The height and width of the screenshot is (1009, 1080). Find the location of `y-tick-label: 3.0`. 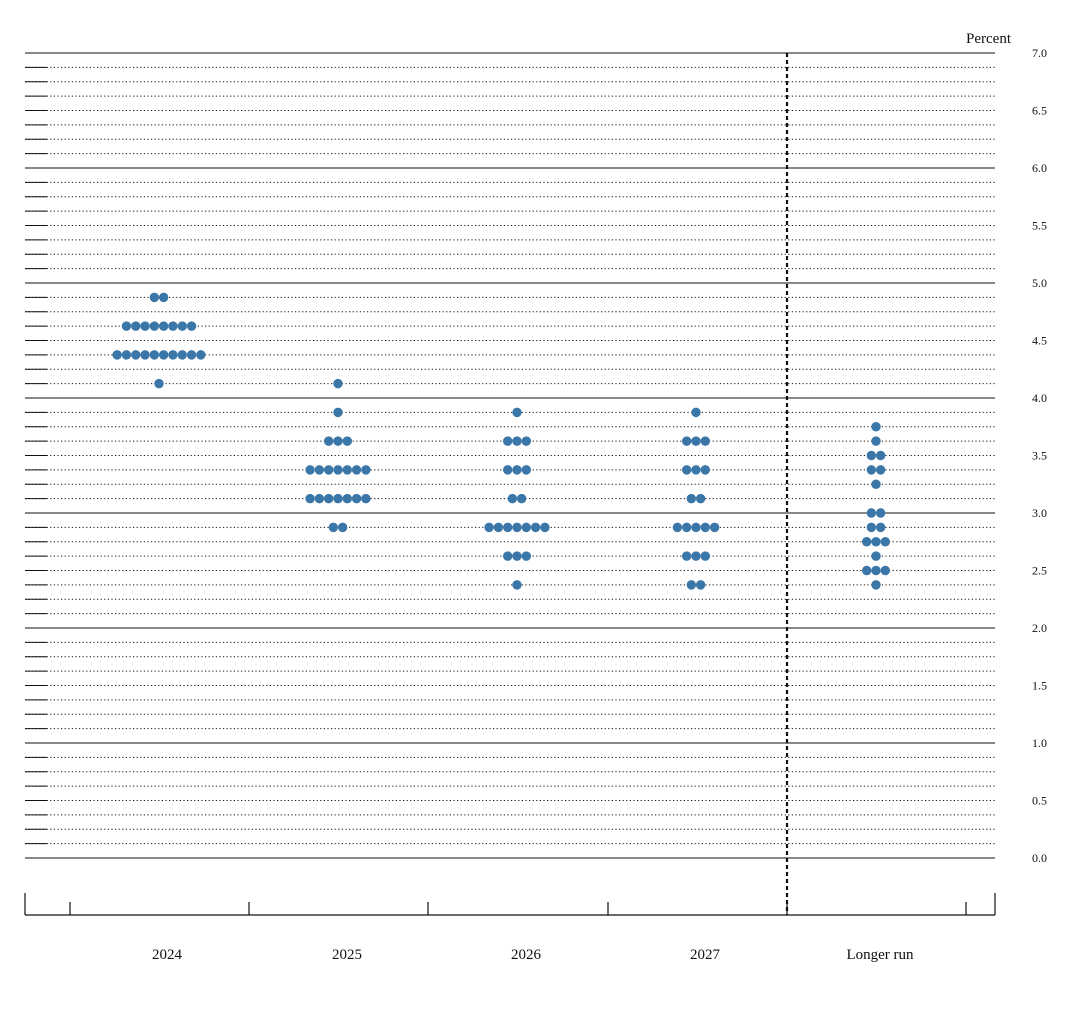

y-tick-label: 3.0 is located at coordinates (1039, 513).